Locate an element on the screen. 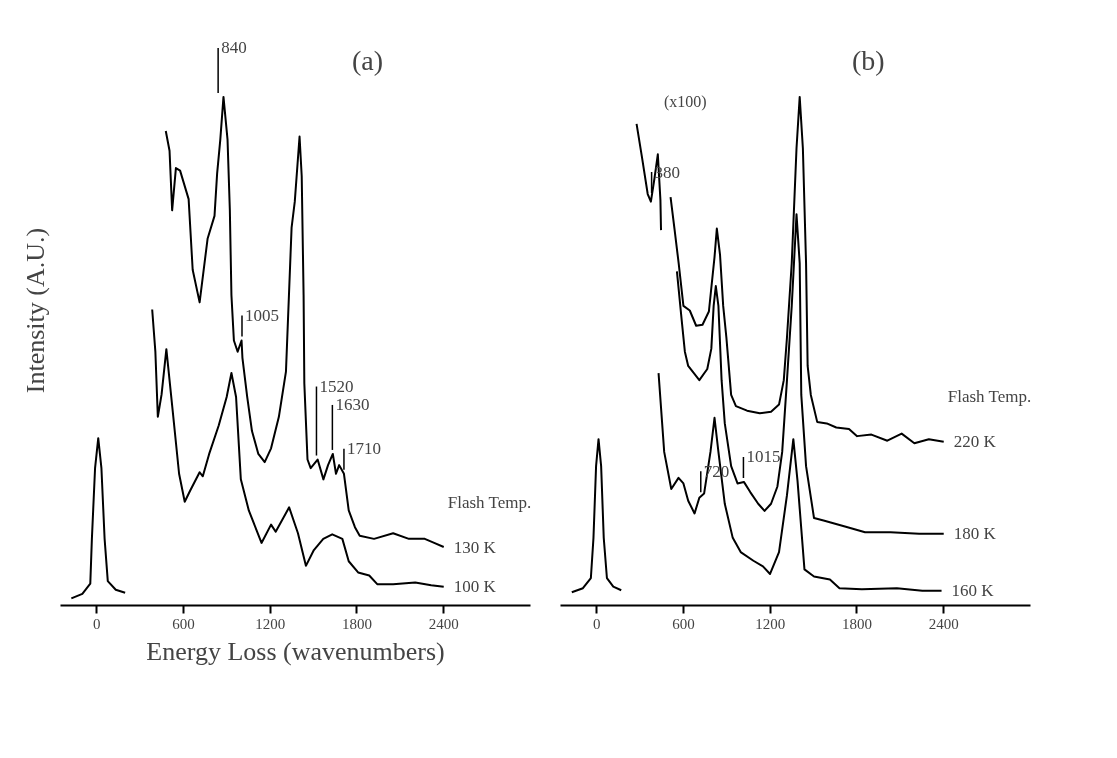  annotation: 1710 is located at coordinates (363, 449).